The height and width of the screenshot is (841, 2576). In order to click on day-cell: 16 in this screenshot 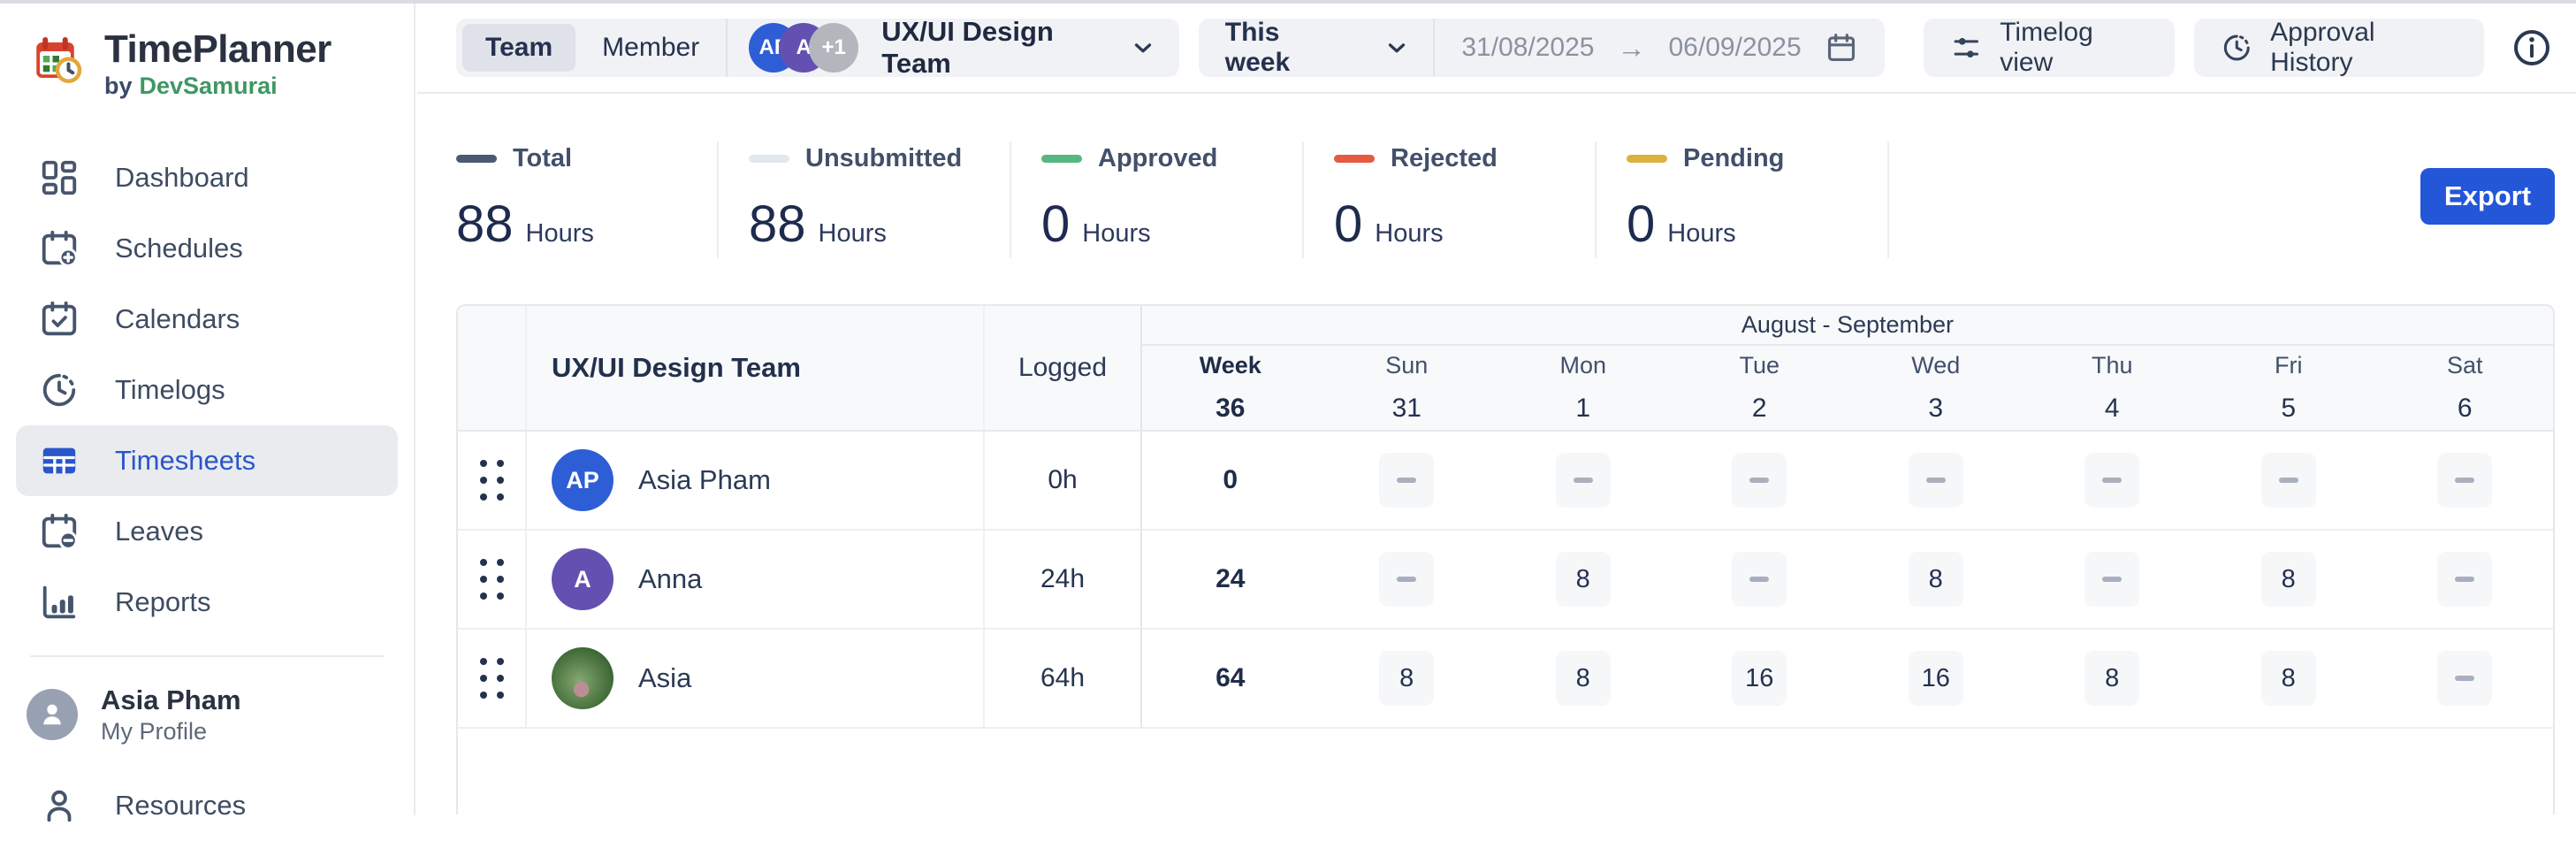, I will do `click(1936, 679)`.